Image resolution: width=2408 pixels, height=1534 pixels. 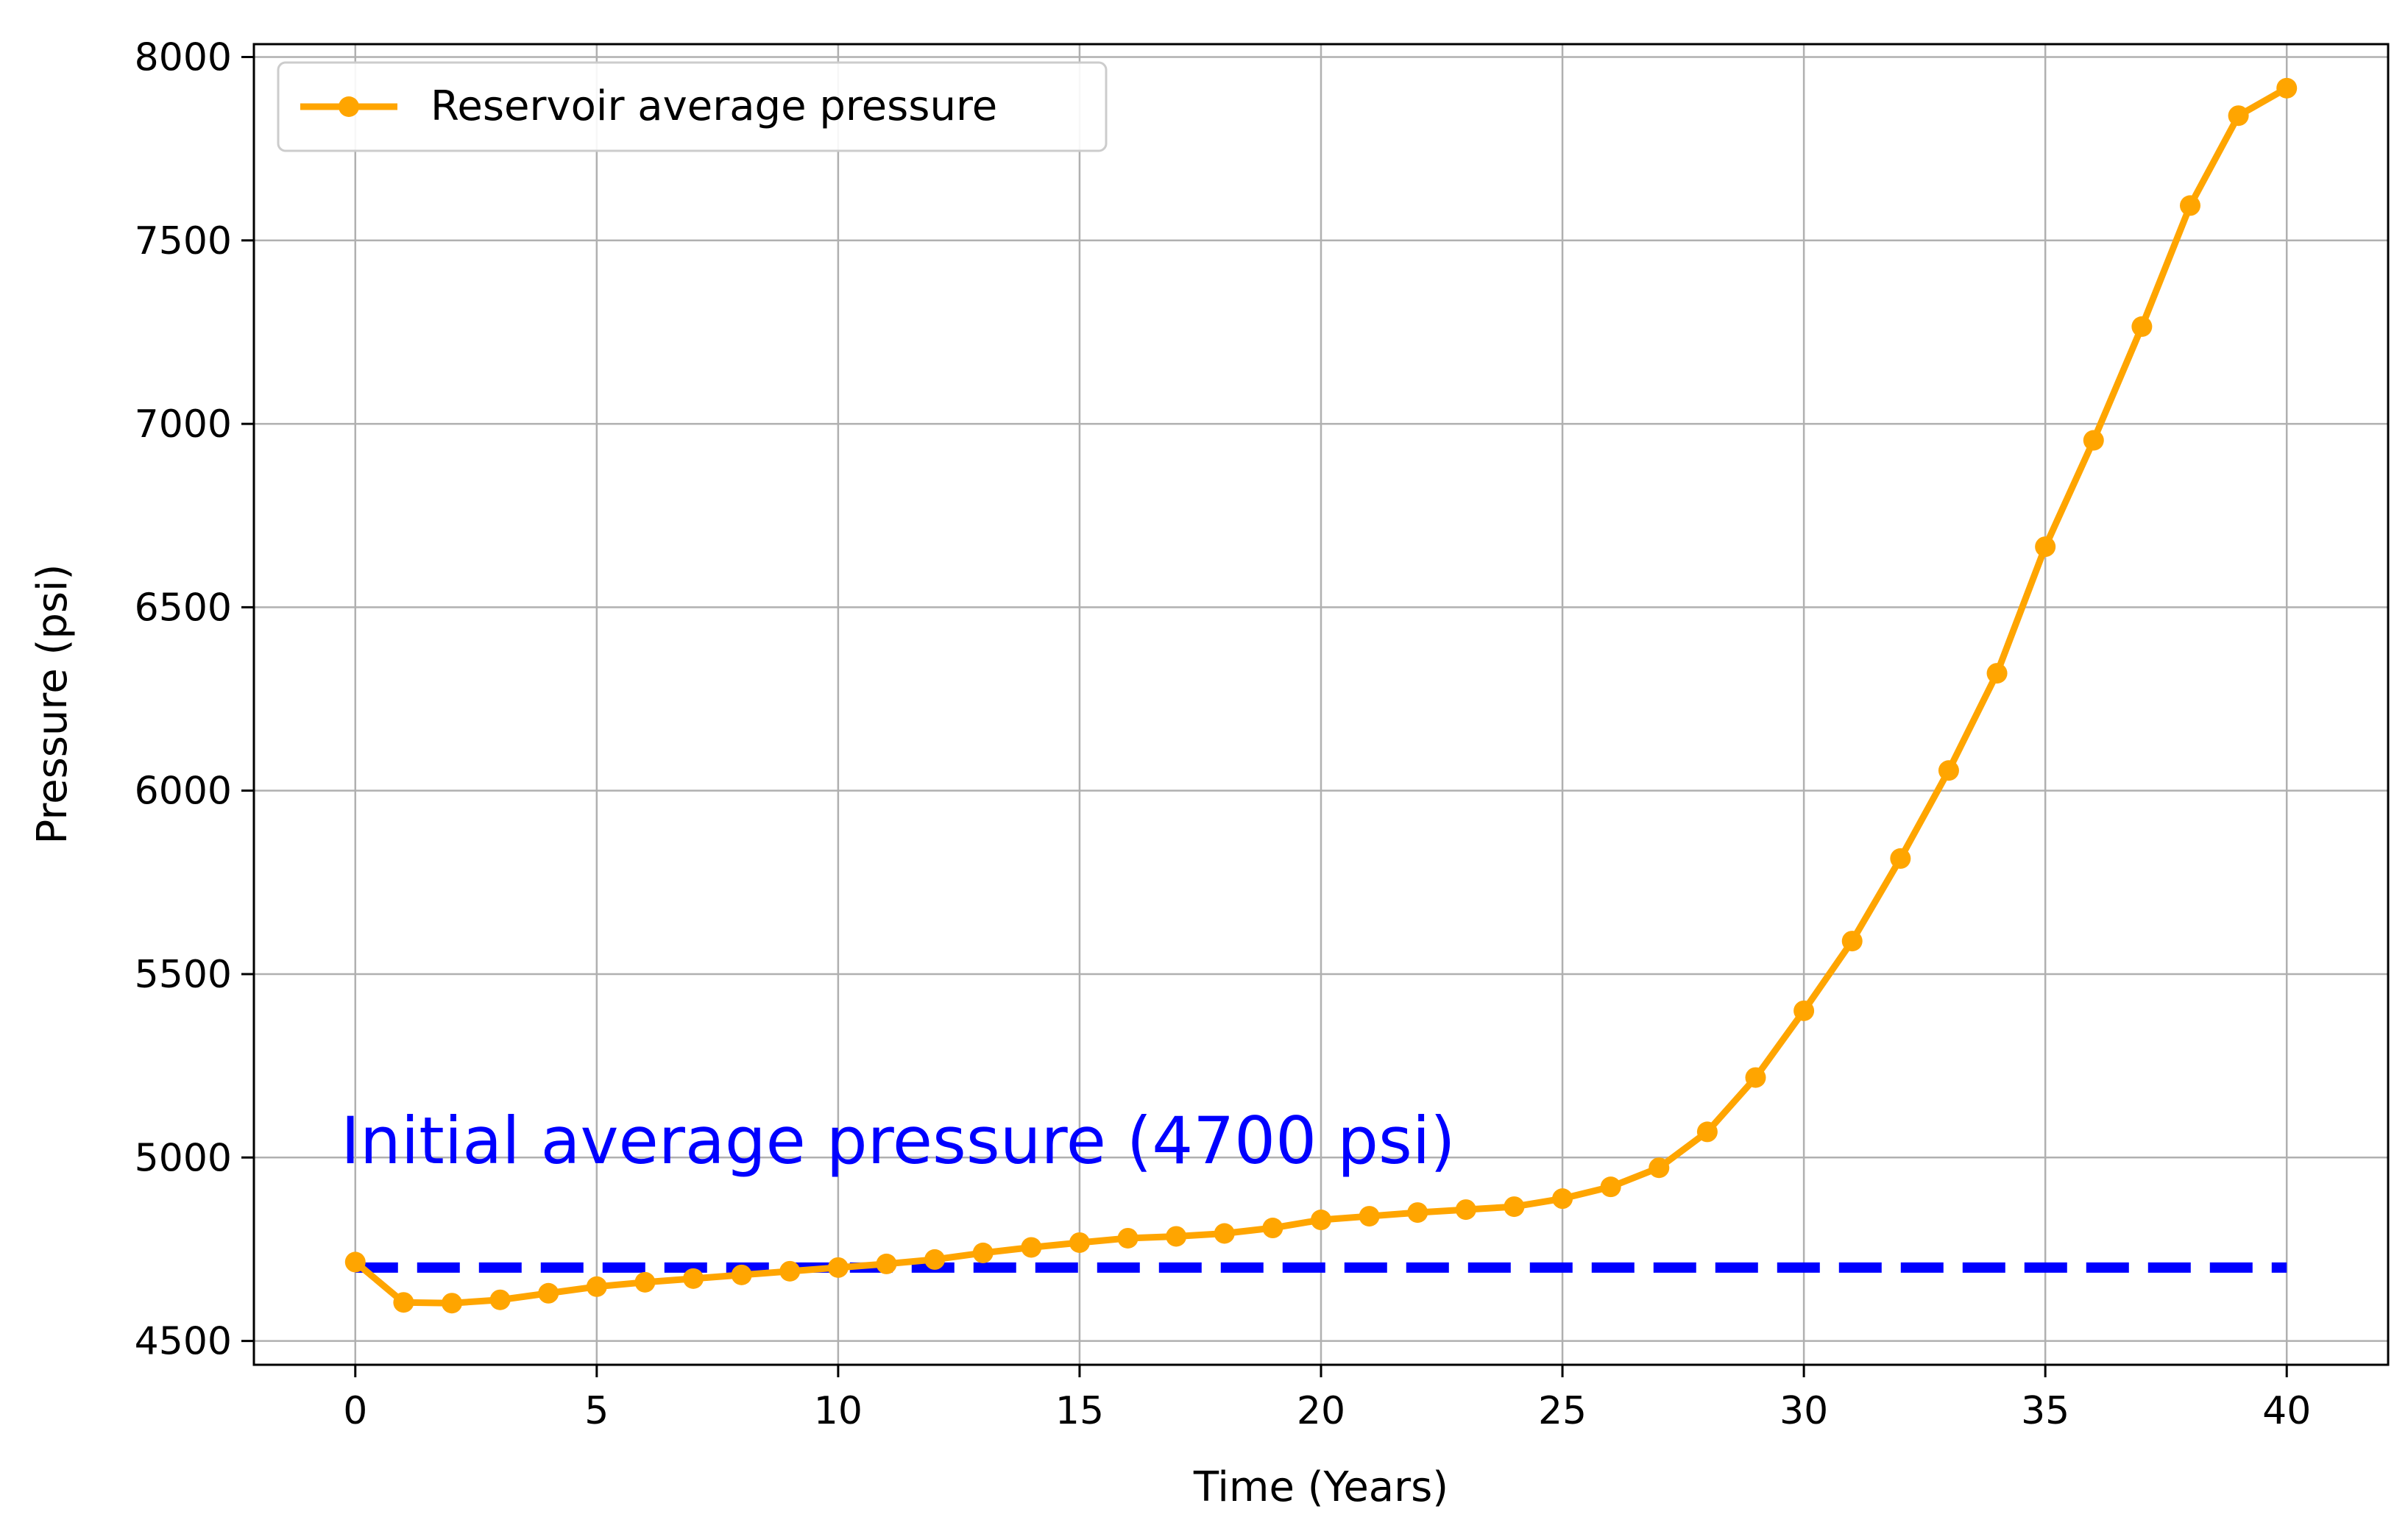 I want to click on x-tick-label: 35, so click(x=2045, y=1411).